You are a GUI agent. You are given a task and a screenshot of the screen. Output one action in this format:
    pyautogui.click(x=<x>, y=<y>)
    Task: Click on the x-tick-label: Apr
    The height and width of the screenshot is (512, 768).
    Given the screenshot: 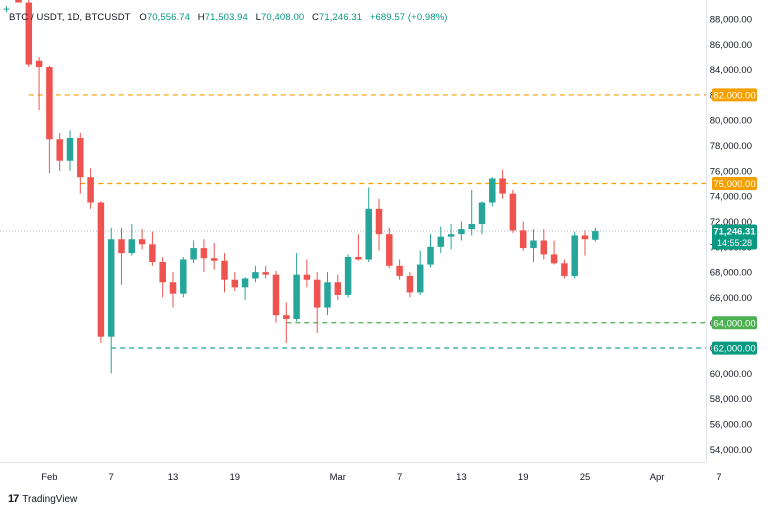 What is the action you would take?
    pyautogui.click(x=657, y=477)
    